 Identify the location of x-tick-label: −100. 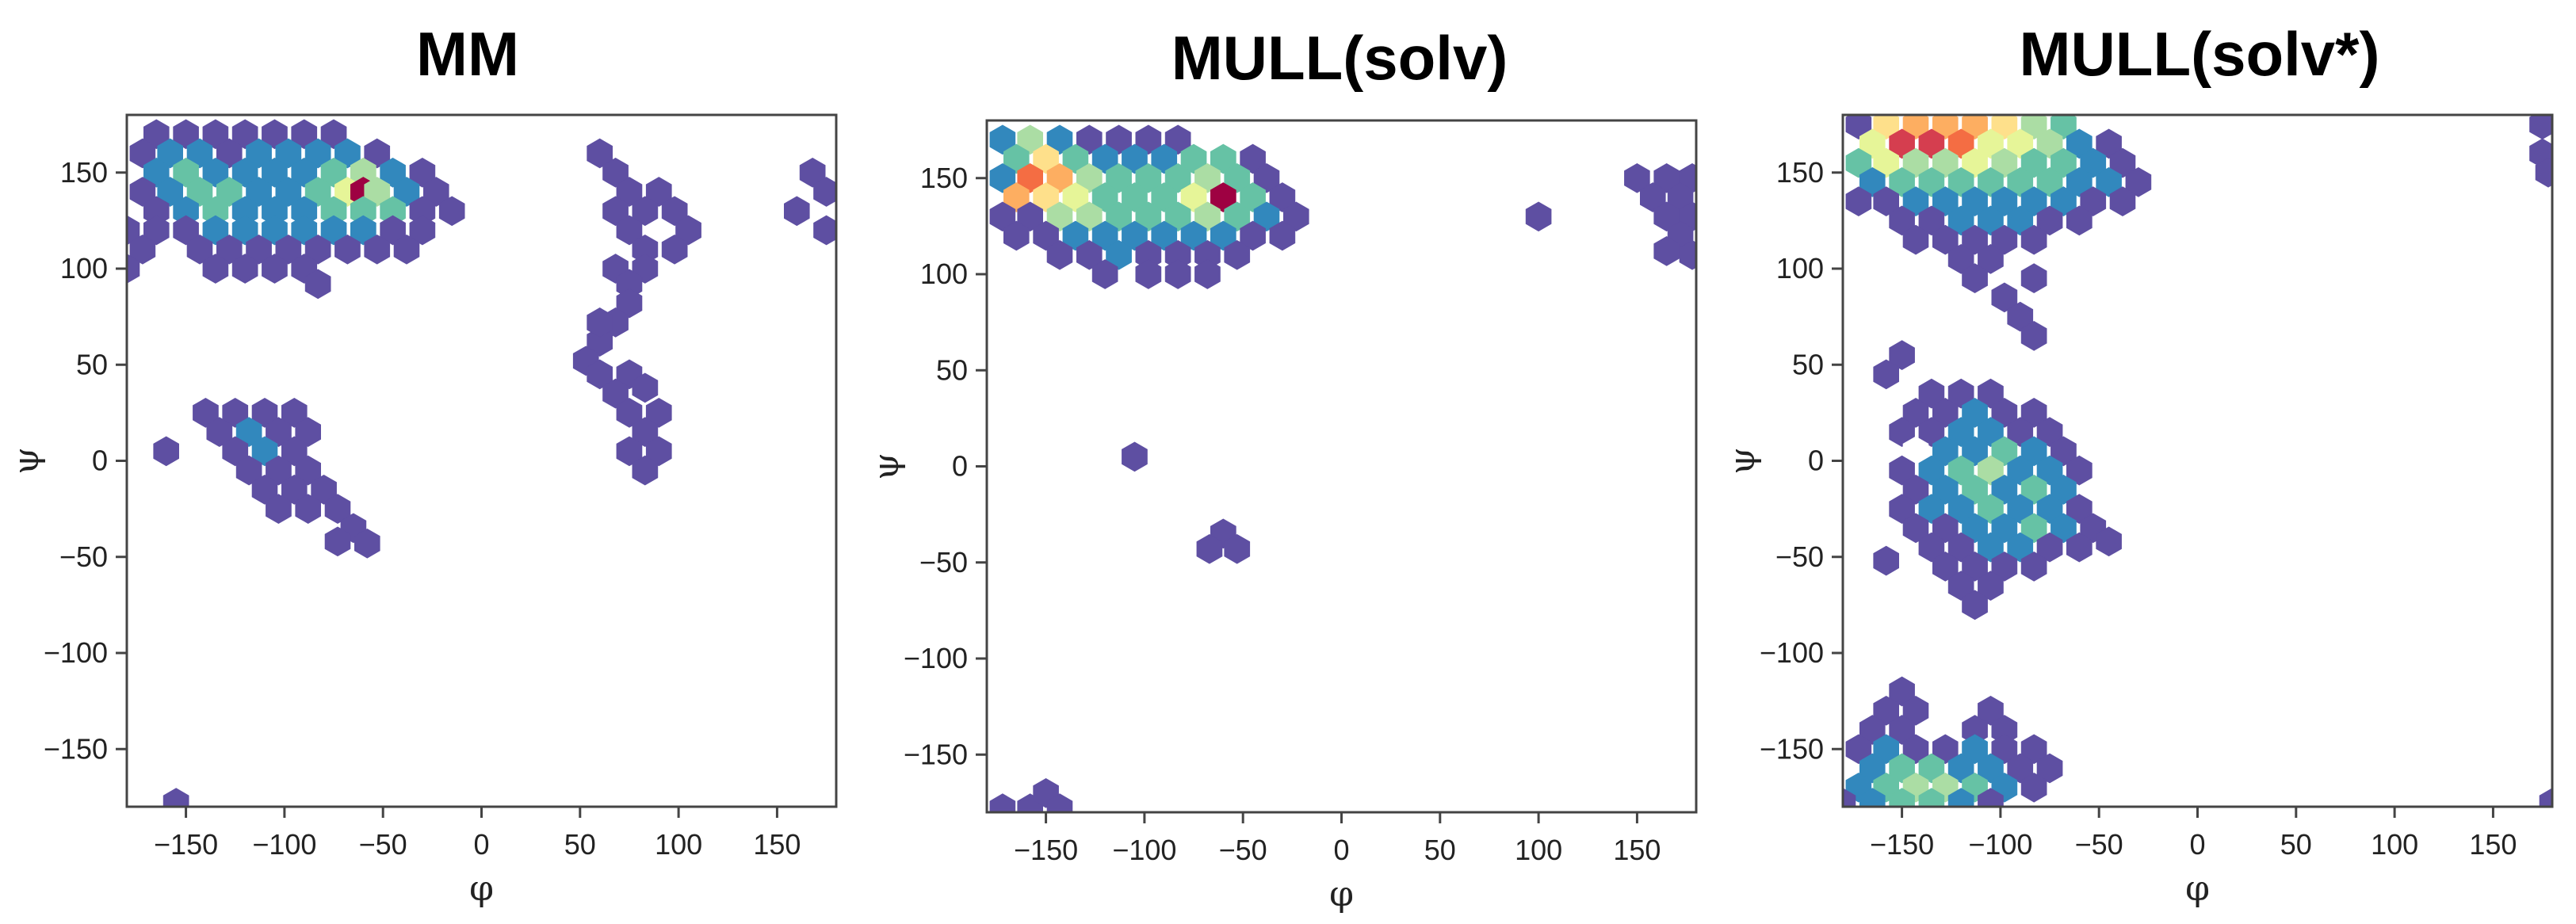
(2000, 844).